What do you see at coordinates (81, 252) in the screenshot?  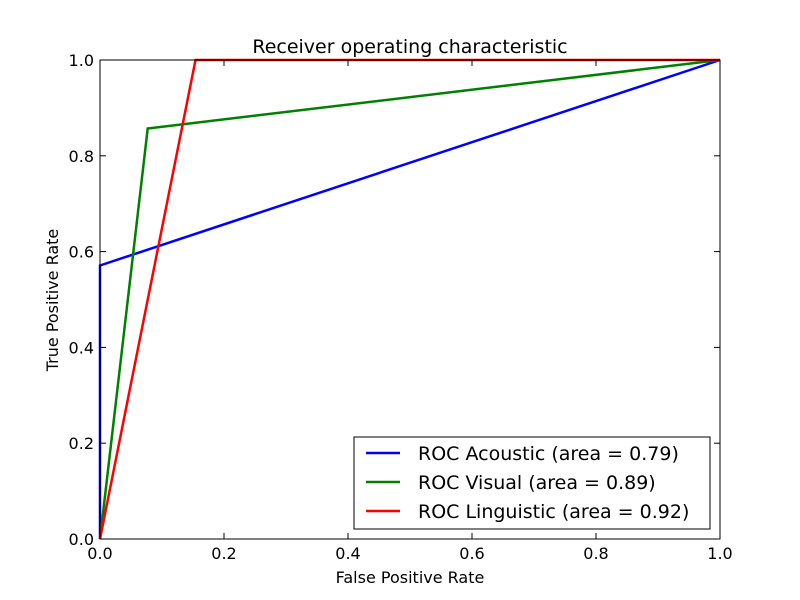 I see `y-tick-label: 0.6` at bounding box center [81, 252].